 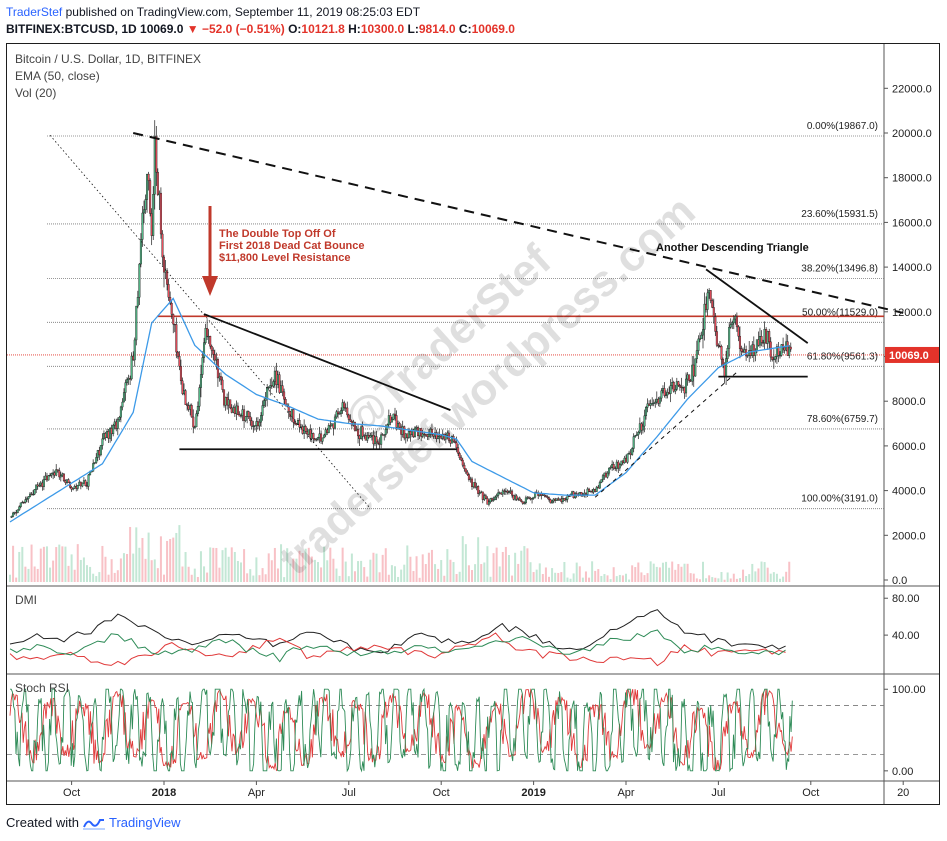 What do you see at coordinates (323, 29) in the screenshot?
I see `open-value: 10121.8` at bounding box center [323, 29].